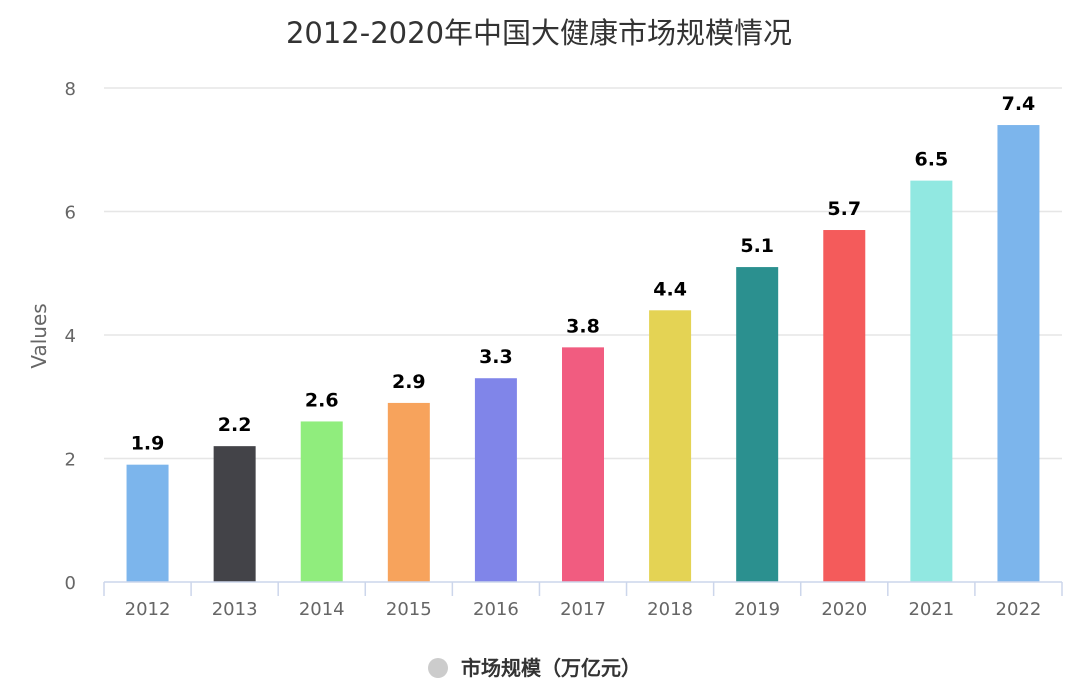 Image resolution: width=1078 pixels, height=695 pixels. What do you see at coordinates (70, 89) in the screenshot?
I see `y-tick-label: 8` at bounding box center [70, 89].